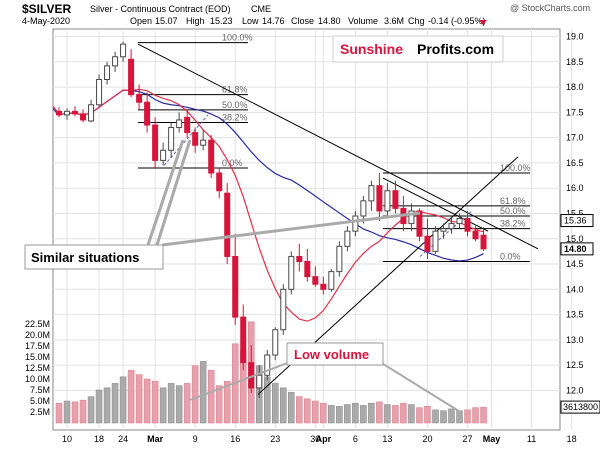  What do you see at coordinates (580, 407) in the screenshot?
I see `volume-marker-box` at bounding box center [580, 407].